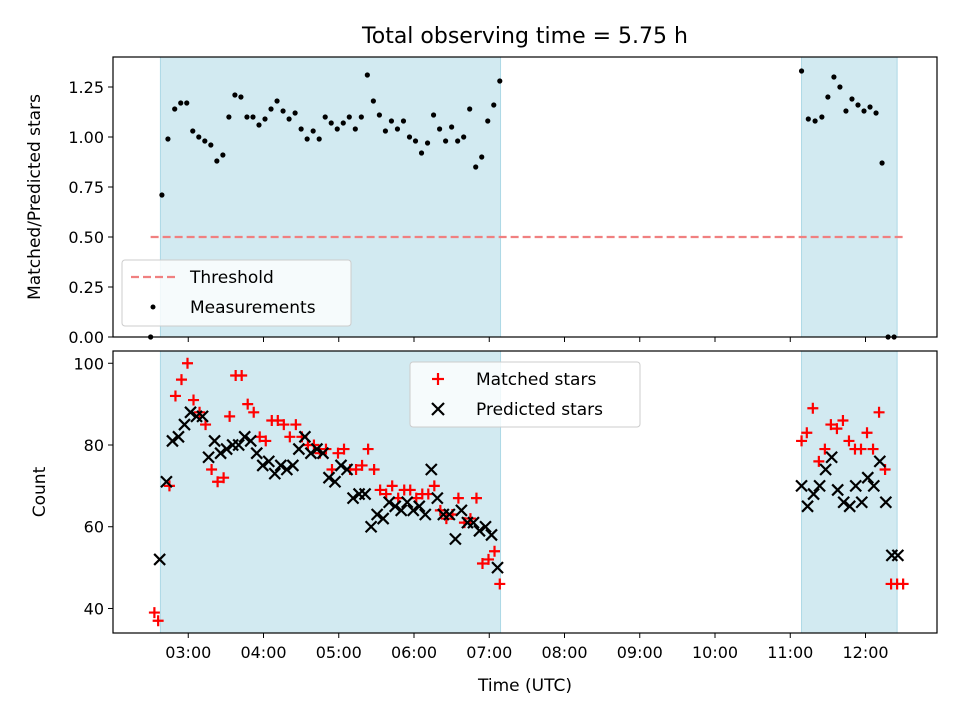 The image size is (960, 720). Describe the element at coordinates (438, 409) in the screenshot. I see `legend-predicted-marker` at that location.